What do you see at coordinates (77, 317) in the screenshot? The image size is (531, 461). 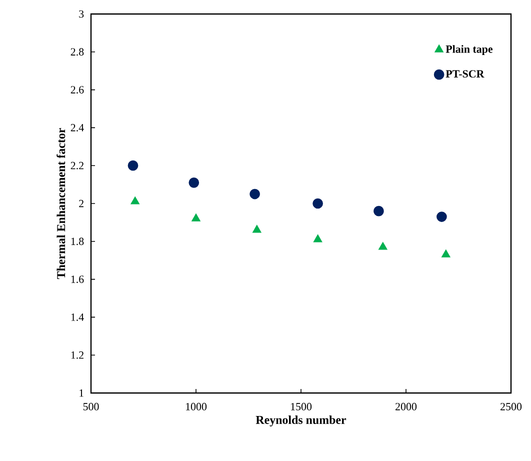 I see `y-tick-label: 1.4` at bounding box center [77, 317].